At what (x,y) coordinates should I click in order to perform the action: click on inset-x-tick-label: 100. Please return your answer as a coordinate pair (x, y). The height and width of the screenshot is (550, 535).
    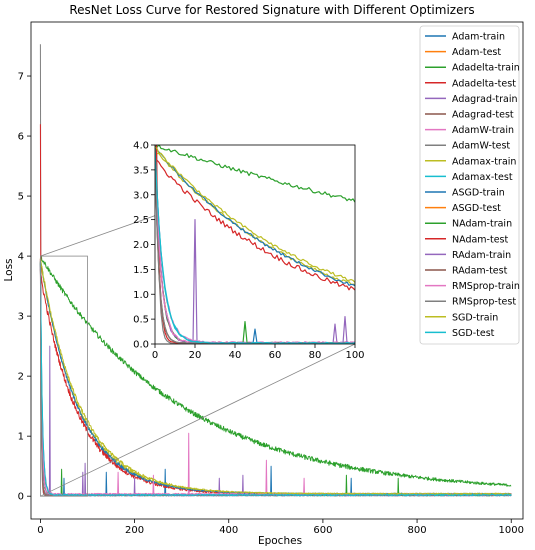
    Looking at the image, I should click on (354, 355).